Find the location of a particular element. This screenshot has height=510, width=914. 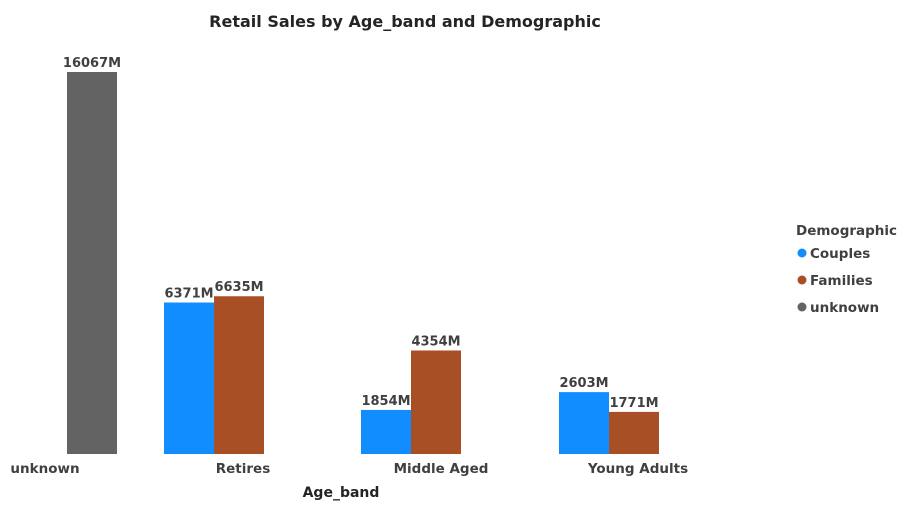

data-label-retires-families: 6635M is located at coordinates (238, 287).